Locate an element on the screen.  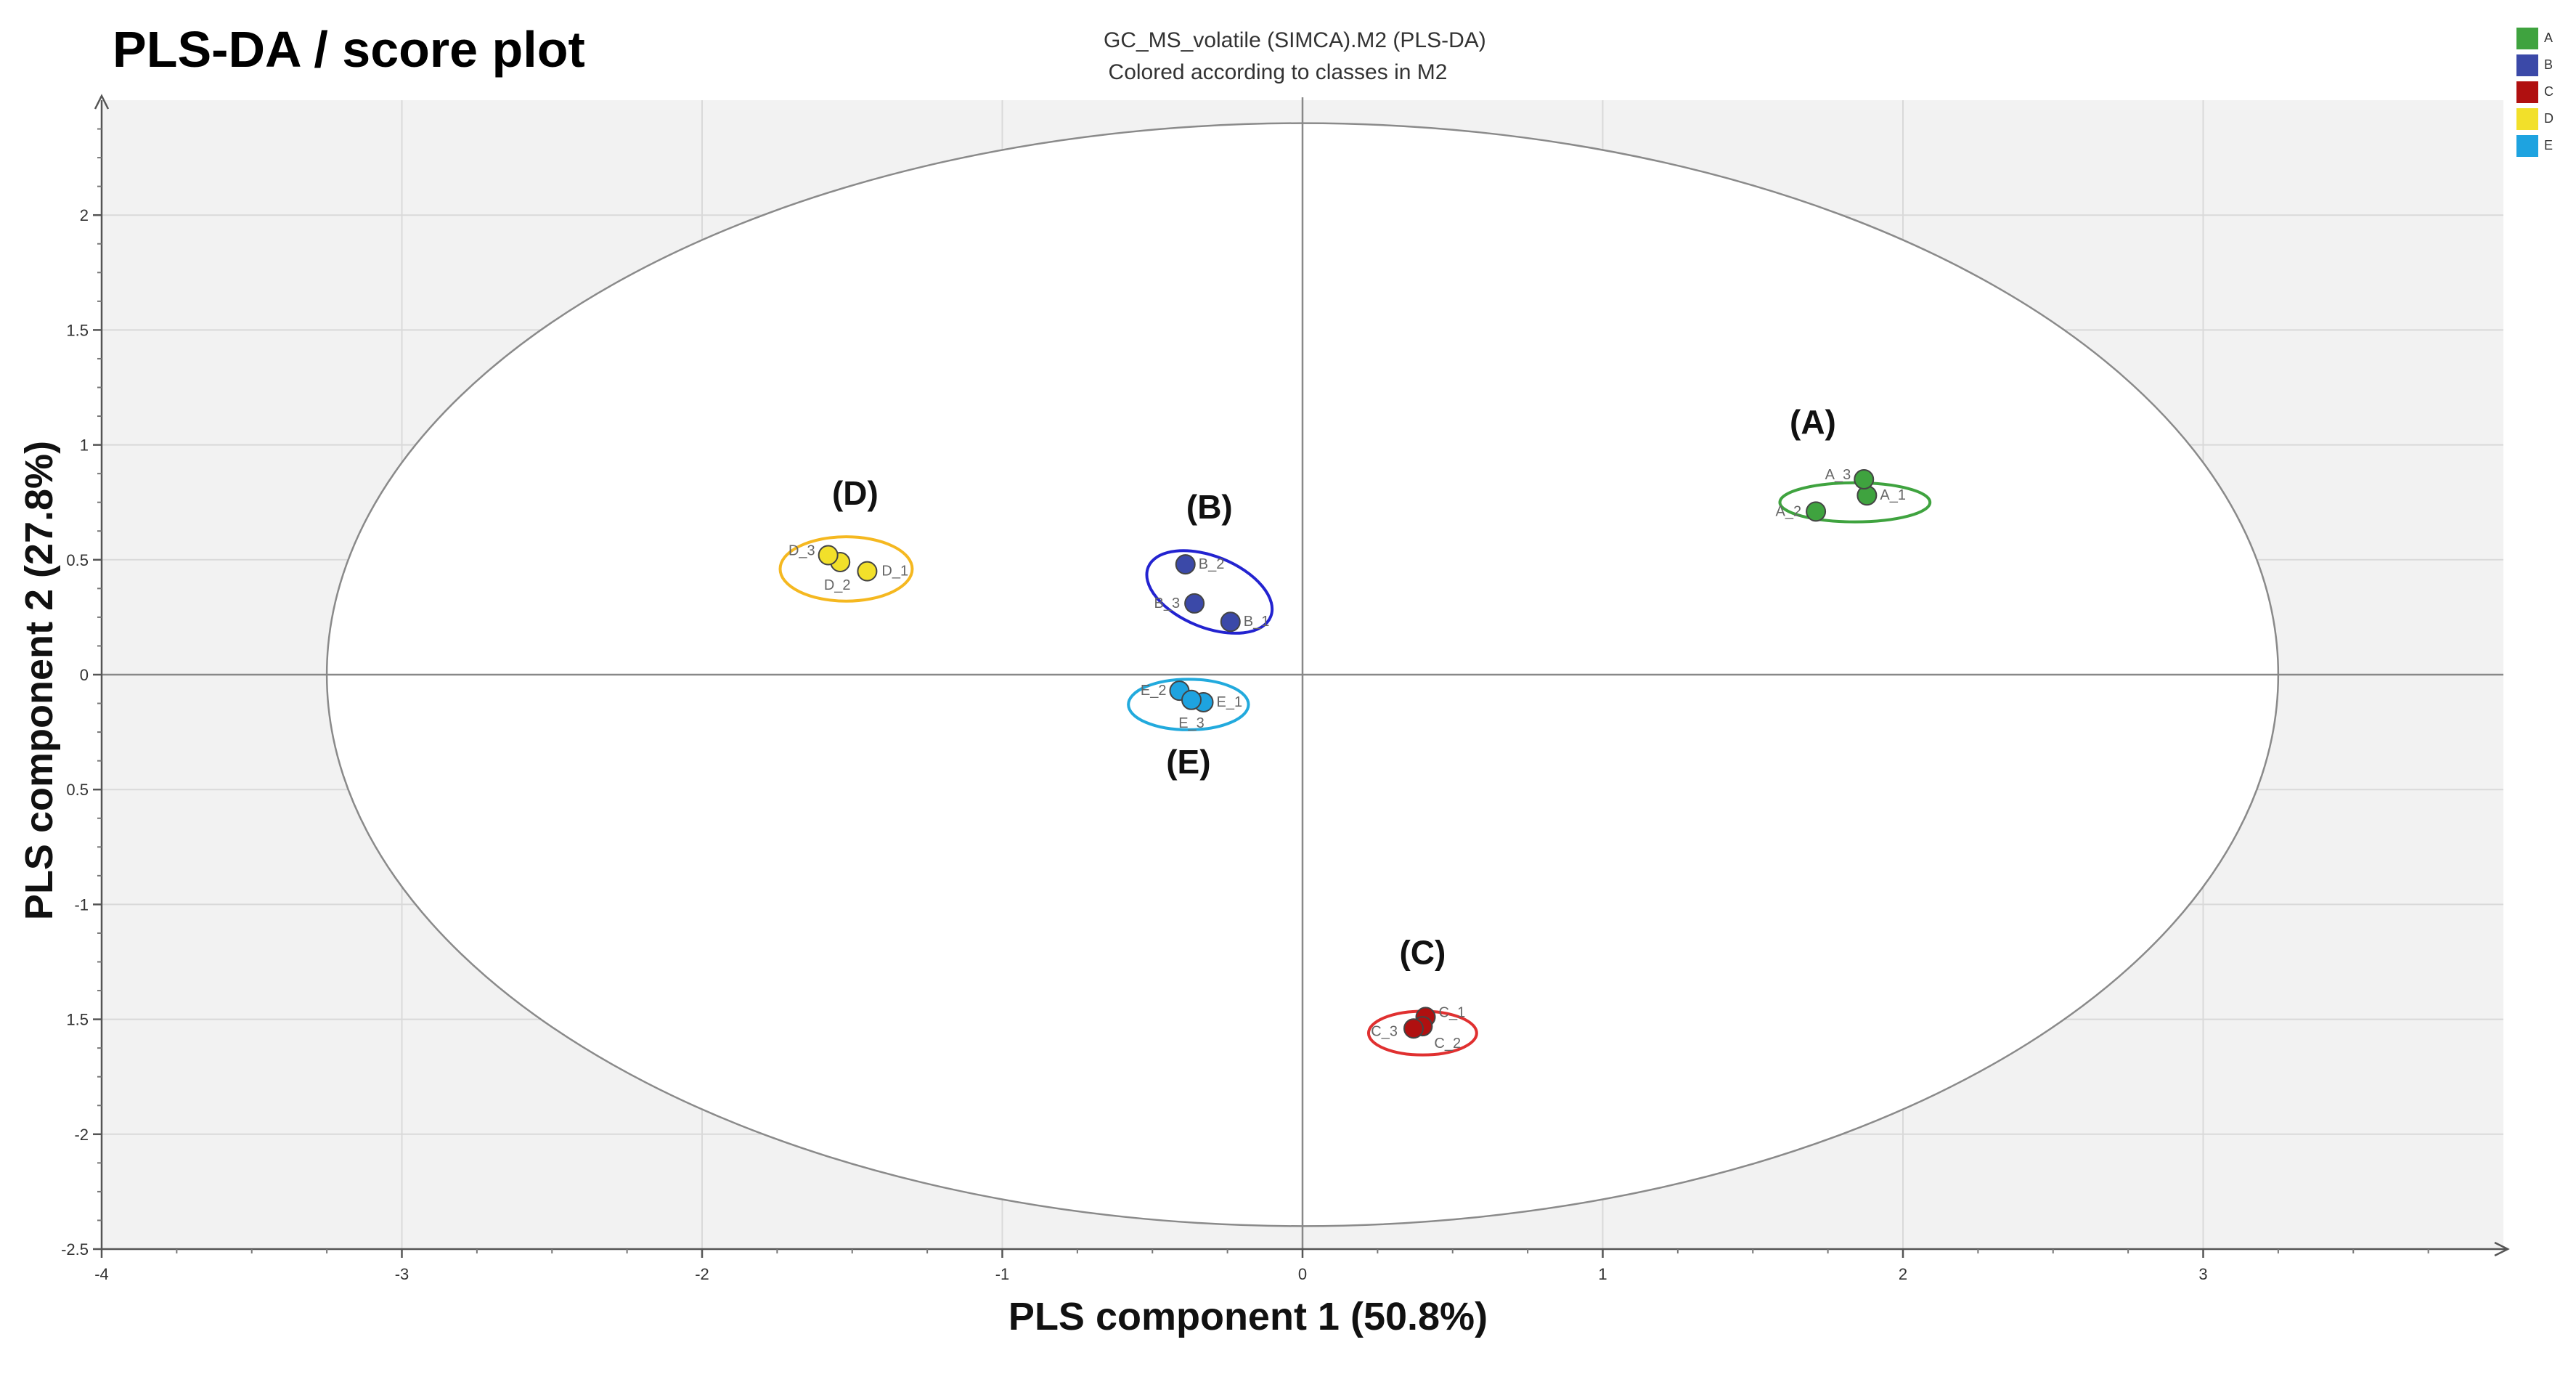
point-label: D_1 is located at coordinates (894, 572).